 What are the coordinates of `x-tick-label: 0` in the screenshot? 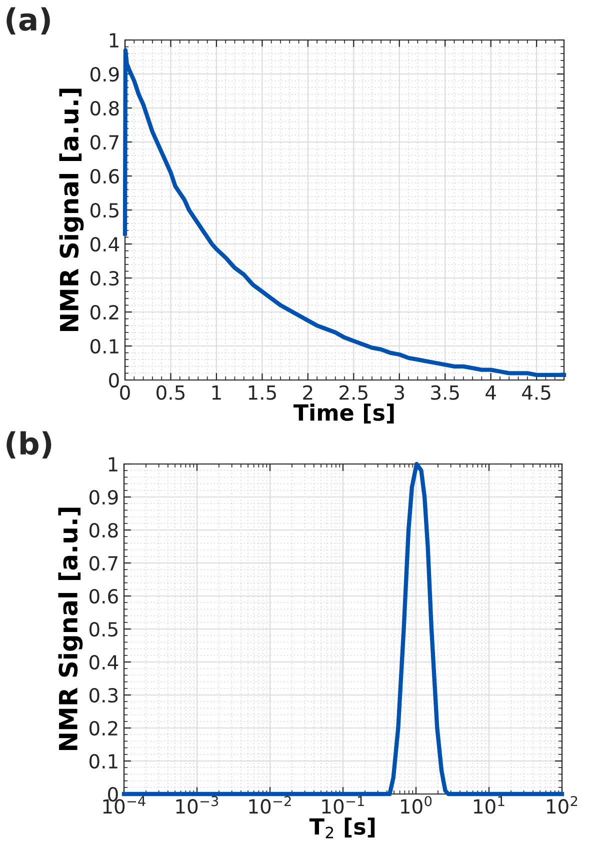 It's located at (125, 392).